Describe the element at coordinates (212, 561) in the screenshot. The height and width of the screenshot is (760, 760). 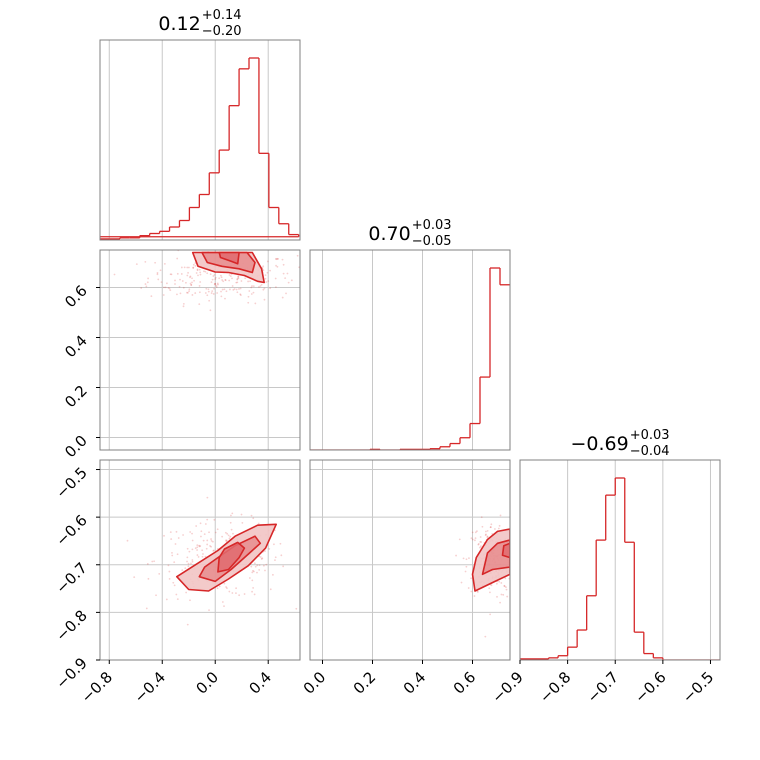
I see `contour-content` at that location.